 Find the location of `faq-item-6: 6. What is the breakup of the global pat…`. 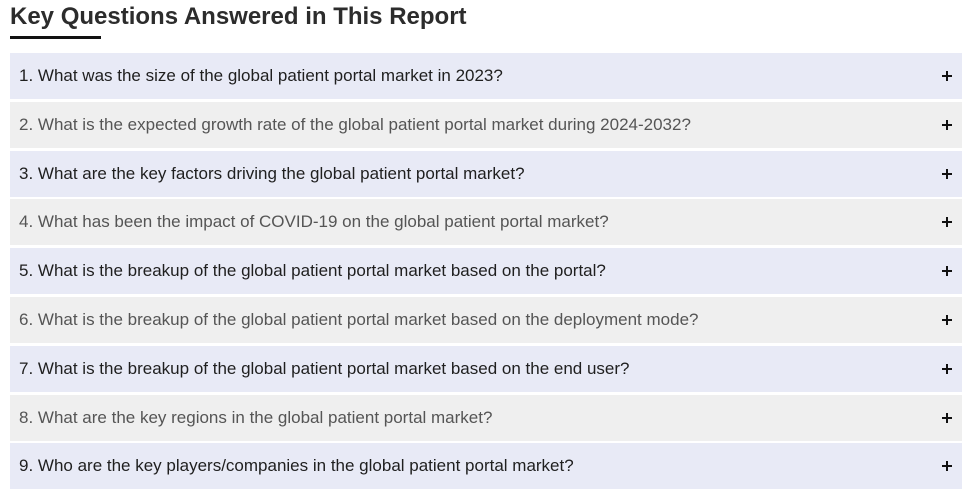

faq-item-6: 6. What is the breakup of the global pat… is located at coordinates (486, 319).